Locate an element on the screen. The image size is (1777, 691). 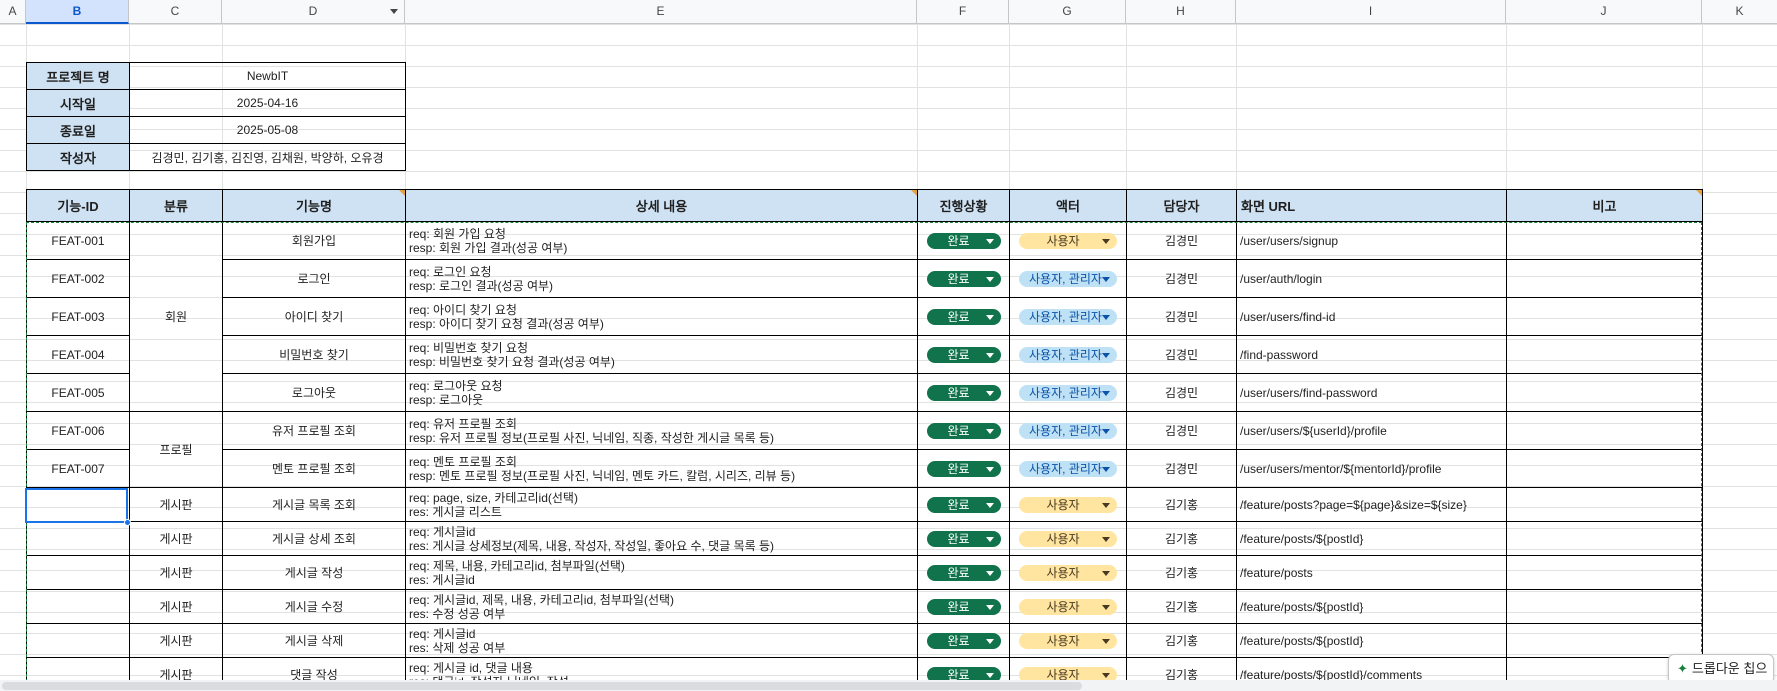
info-value: 2025-04-16 is located at coordinates (267, 103).